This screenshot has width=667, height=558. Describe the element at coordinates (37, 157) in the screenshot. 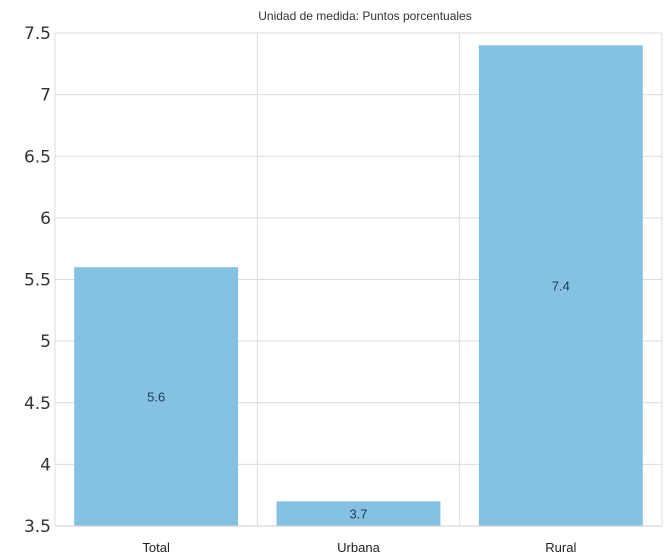

I see `y-tick-label: 6.5` at that location.